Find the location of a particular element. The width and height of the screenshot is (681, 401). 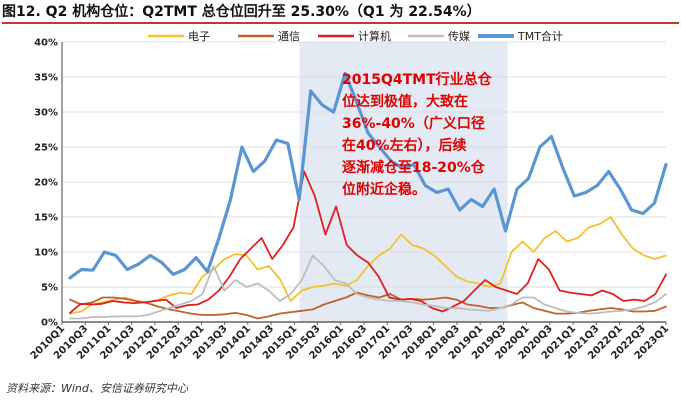

y-tick-label: 20% is located at coordinates (46, 183).